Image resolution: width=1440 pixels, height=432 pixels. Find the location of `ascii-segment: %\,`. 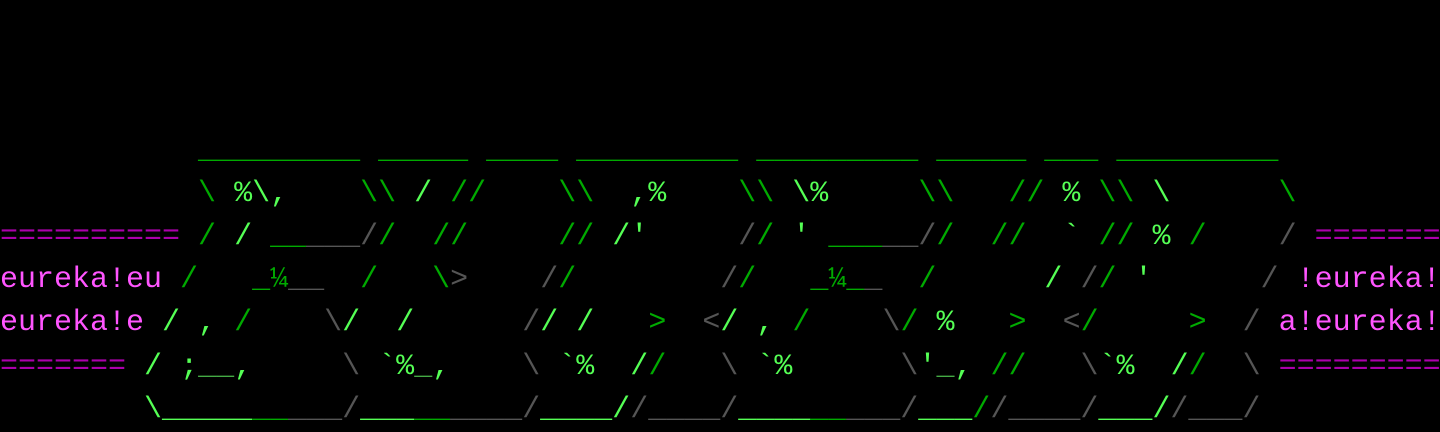

ascii-segment: %\, is located at coordinates (261, 193).